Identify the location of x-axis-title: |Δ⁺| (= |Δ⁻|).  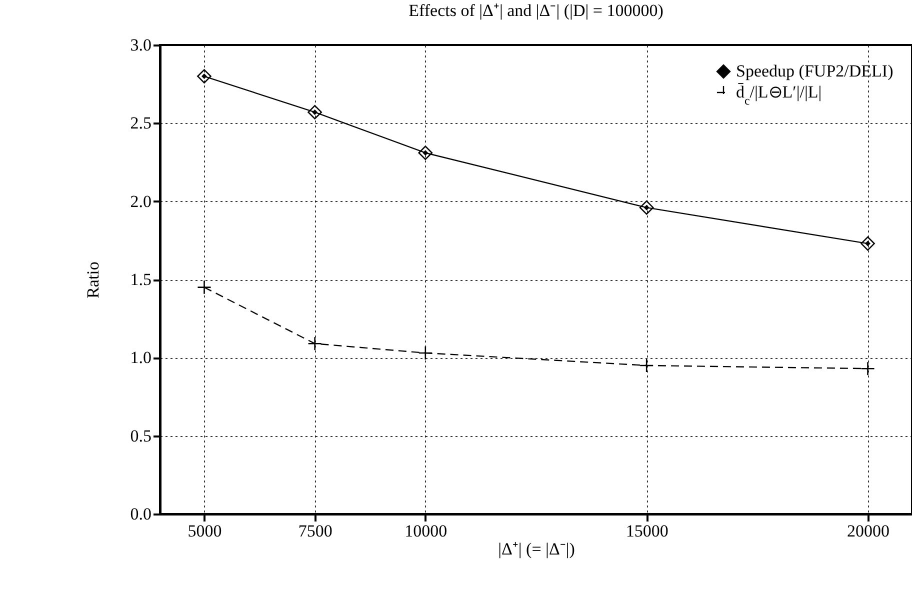
(536, 549).